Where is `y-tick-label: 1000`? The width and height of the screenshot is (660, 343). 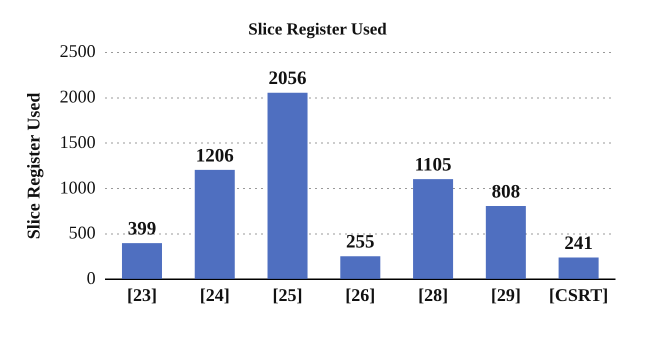 y-tick-label: 1000 is located at coordinates (78, 187).